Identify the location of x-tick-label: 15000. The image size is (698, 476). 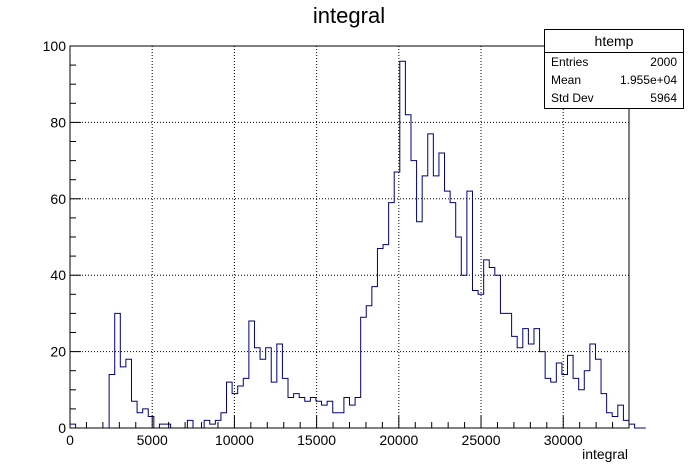
(316, 440).